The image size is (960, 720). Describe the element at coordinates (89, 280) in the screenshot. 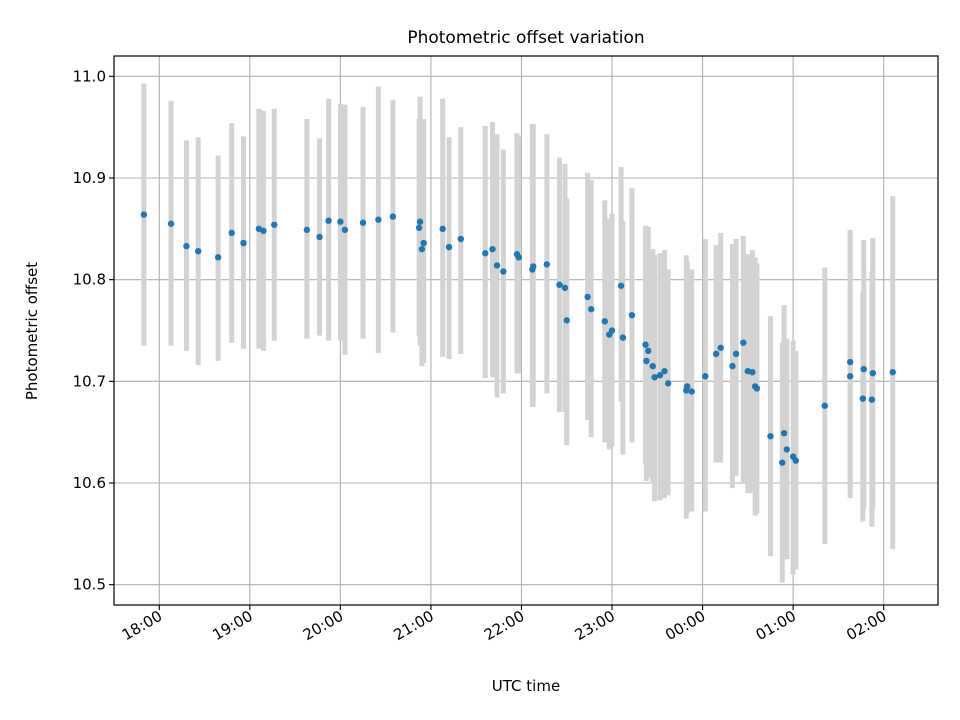

I see `y-tick-label: 10.8` at that location.